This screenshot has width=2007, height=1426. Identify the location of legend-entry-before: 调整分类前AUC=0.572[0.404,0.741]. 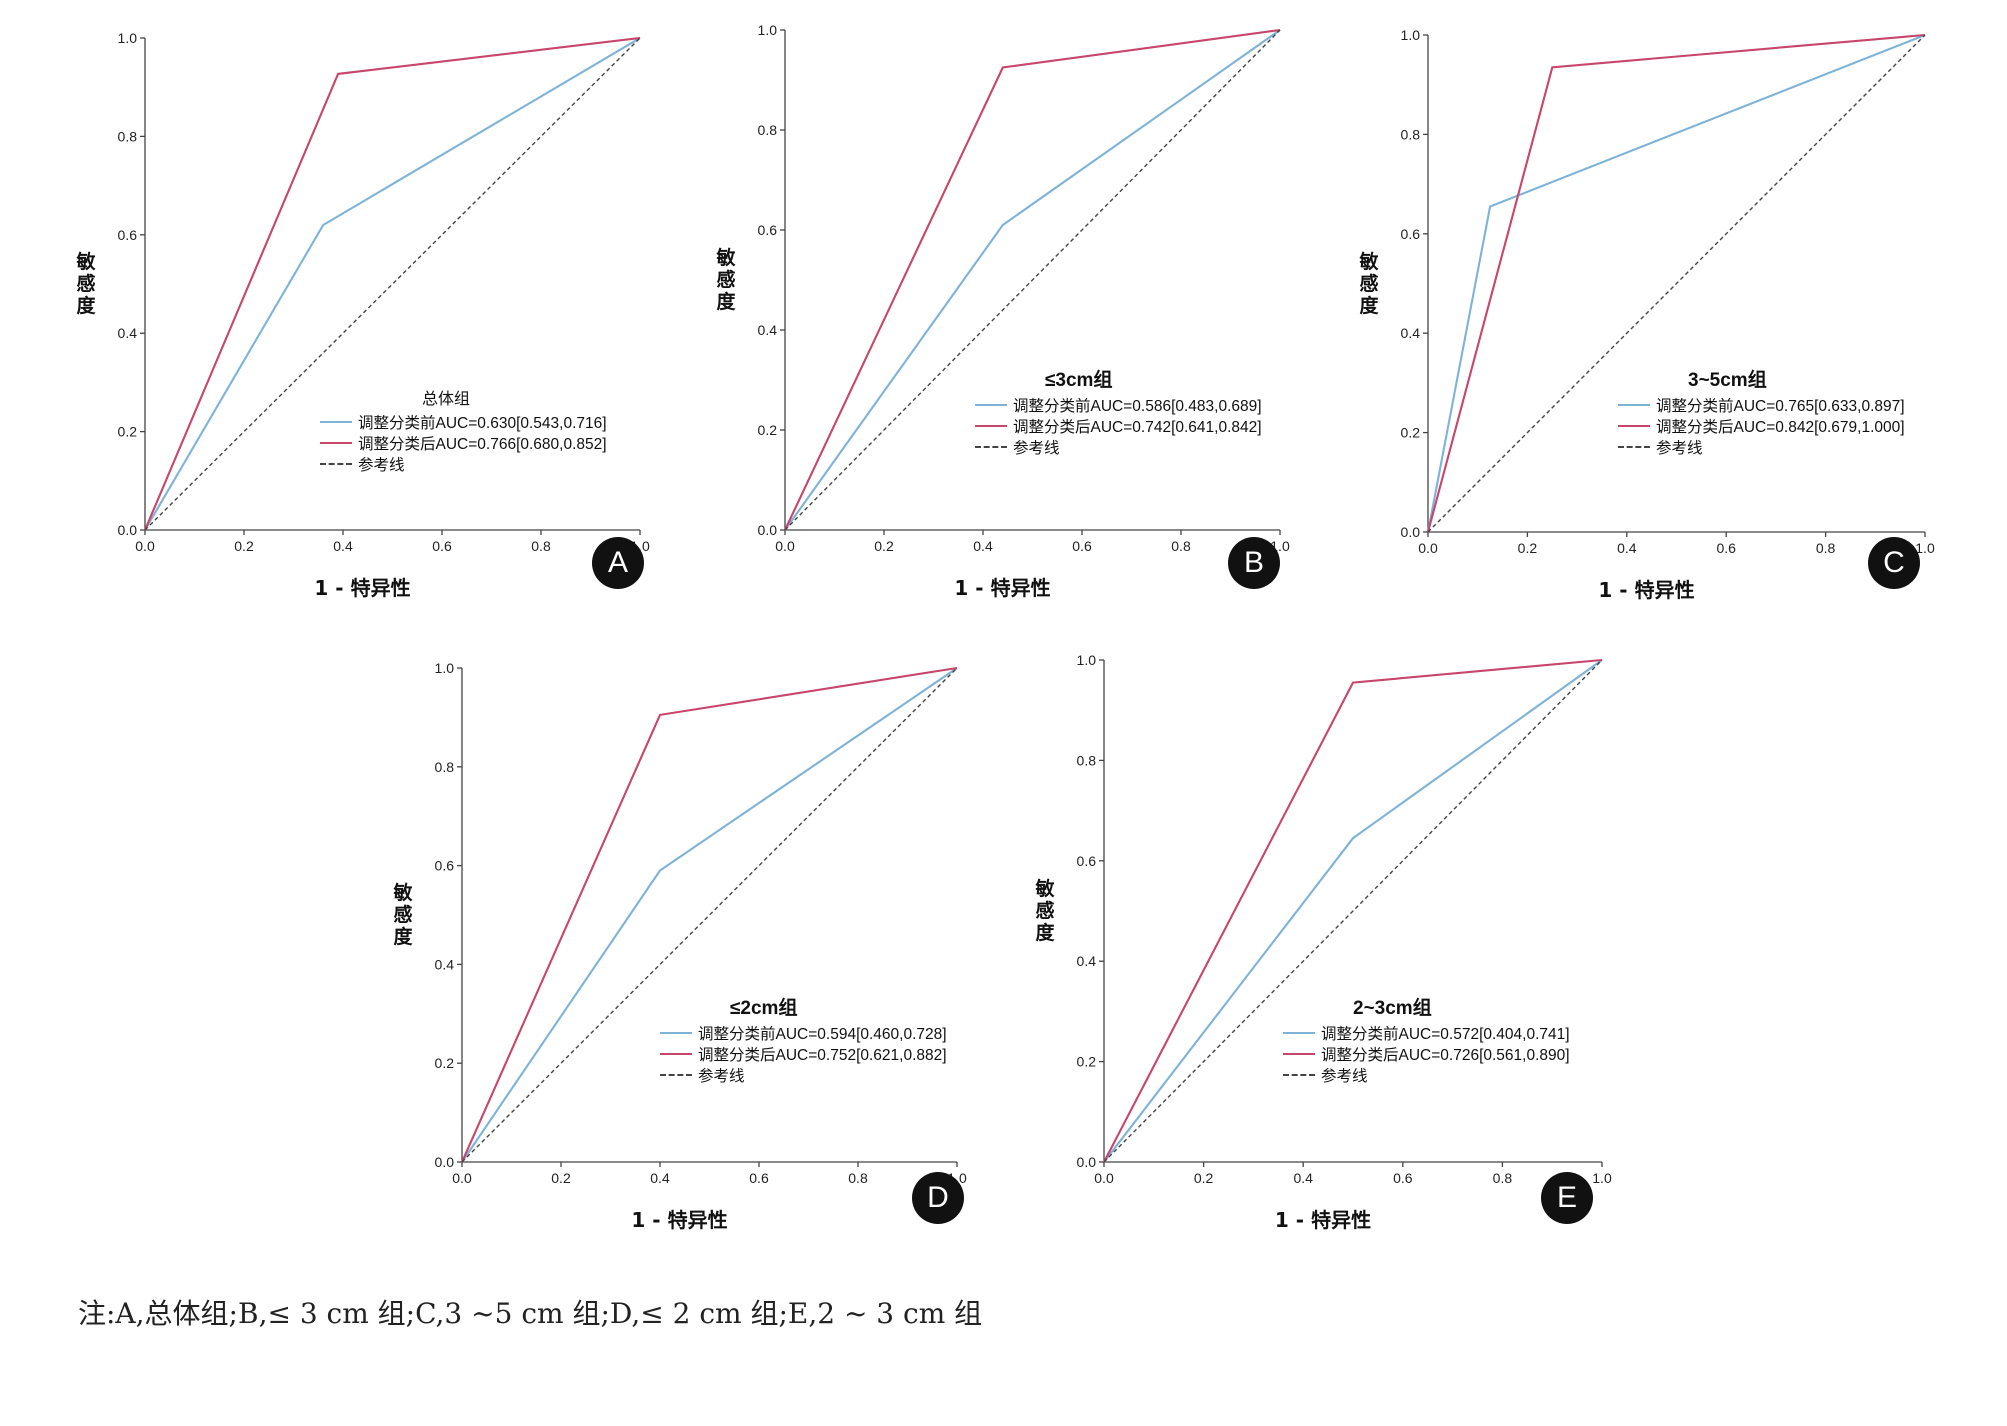
(1426, 1032).